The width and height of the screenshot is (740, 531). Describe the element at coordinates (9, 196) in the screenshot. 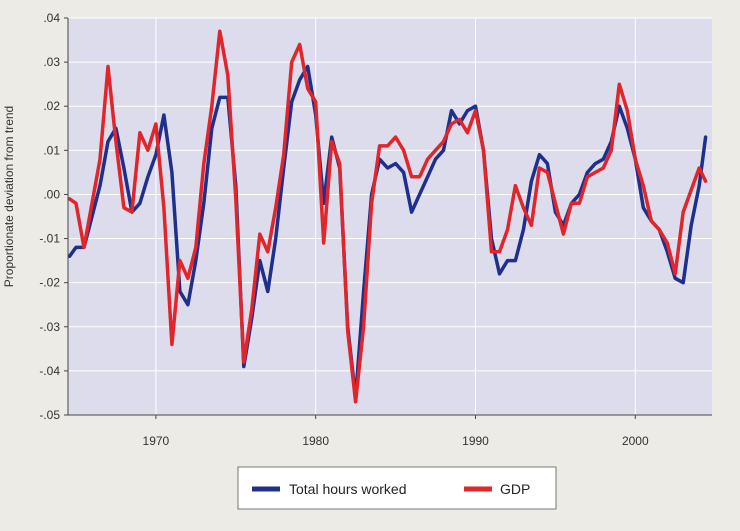

I see `y-axis-label: Proportionate deviation from trend` at that location.